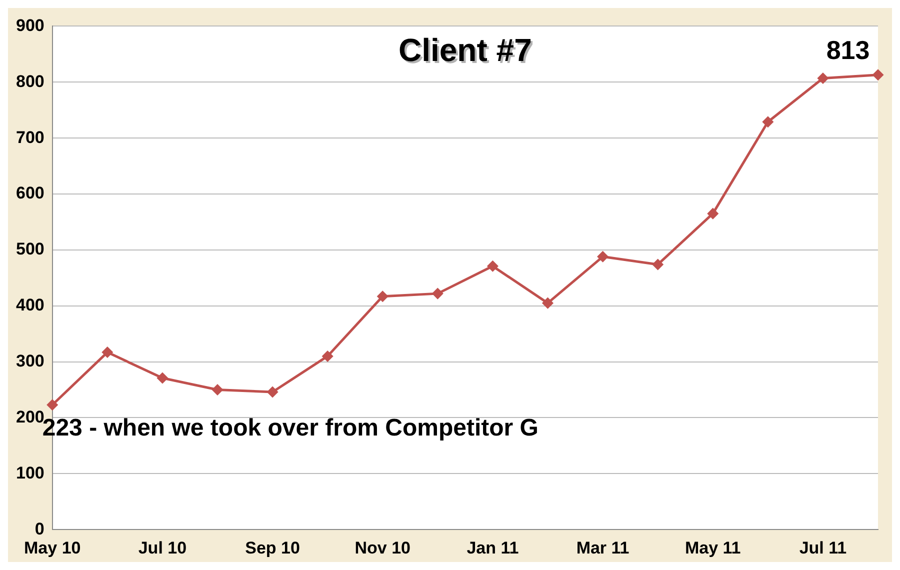 The height and width of the screenshot is (570, 900). What do you see at coordinates (30, 137) in the screenshot?
I see `y-tick-label: 700` at bounding box center [30, 137].